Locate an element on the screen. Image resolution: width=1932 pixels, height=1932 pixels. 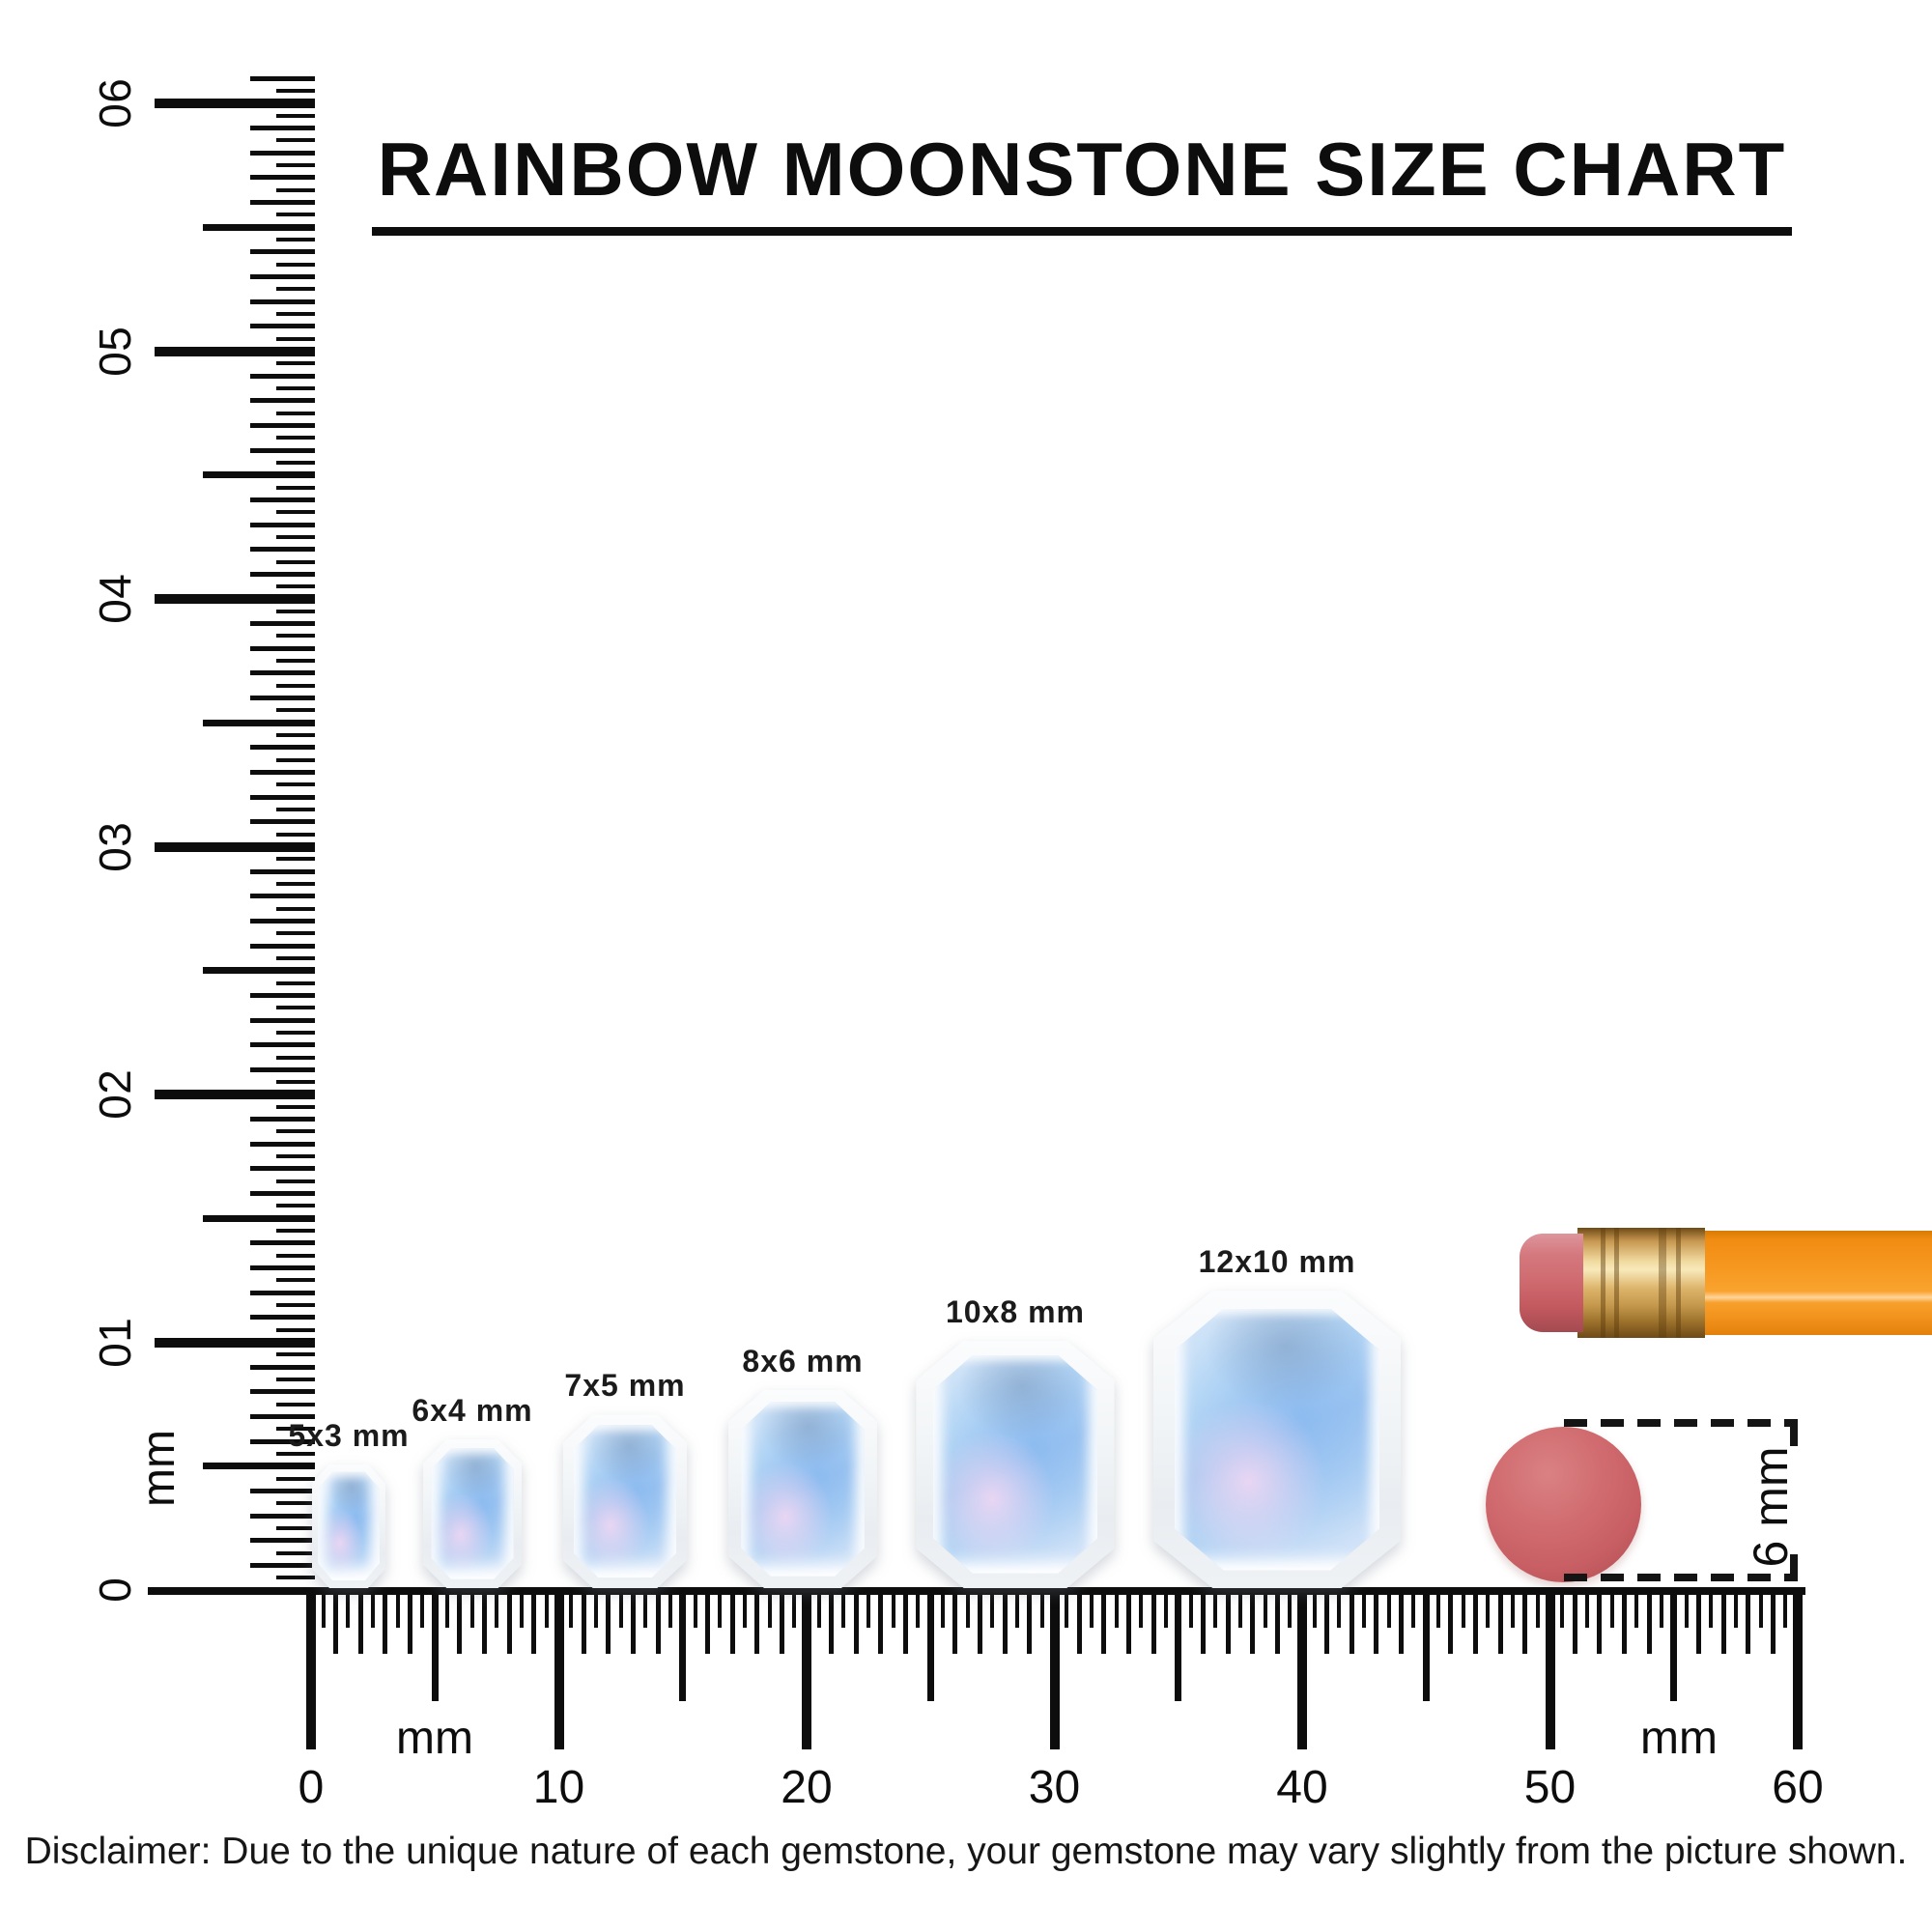
vertical-label-char: m is located at coordinates (159, 1449).